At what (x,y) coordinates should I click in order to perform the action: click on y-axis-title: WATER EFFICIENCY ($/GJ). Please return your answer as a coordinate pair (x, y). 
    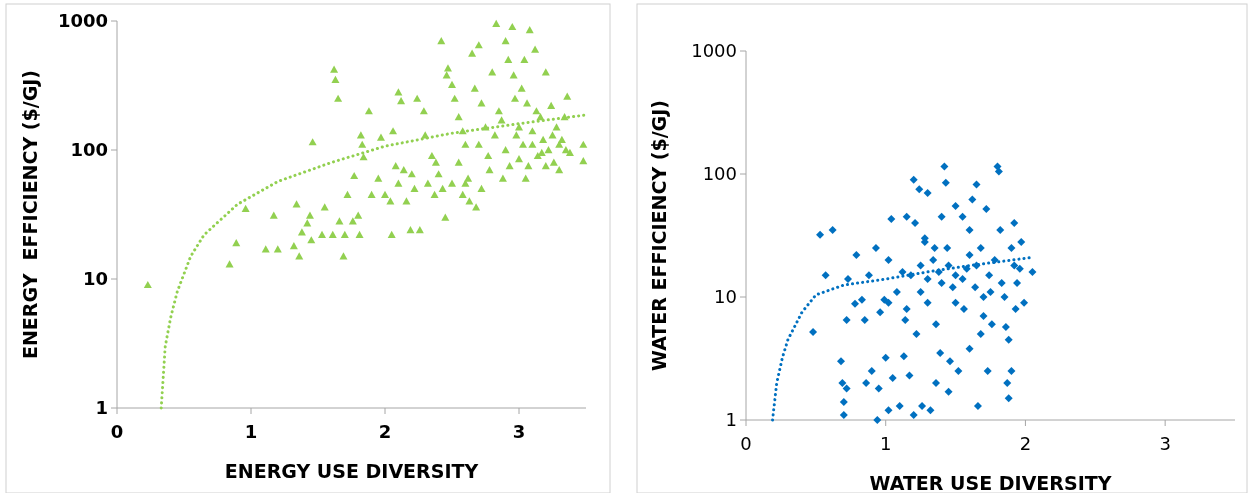
    Looking at the image, I should click on (659, 235).